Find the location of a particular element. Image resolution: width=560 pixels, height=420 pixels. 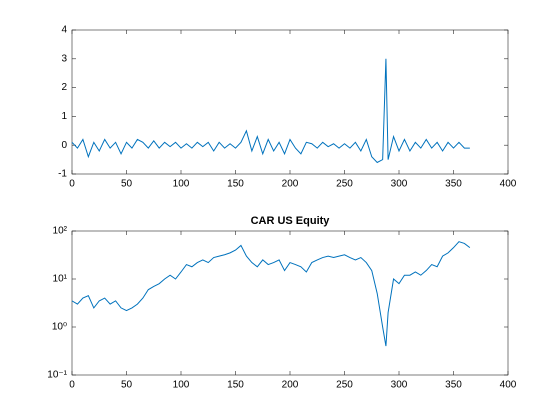

y-tick-label: 10⁰ is located at coordinates (59, 327).